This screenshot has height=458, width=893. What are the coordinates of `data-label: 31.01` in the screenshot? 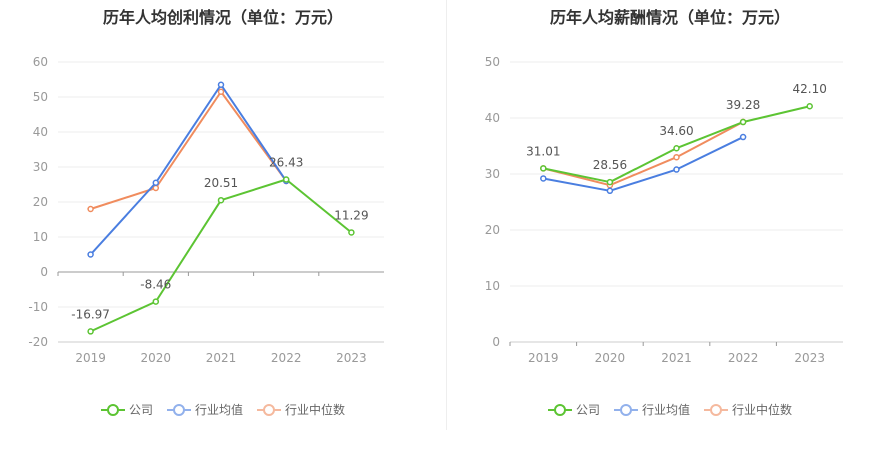 It's located at (543, 151).